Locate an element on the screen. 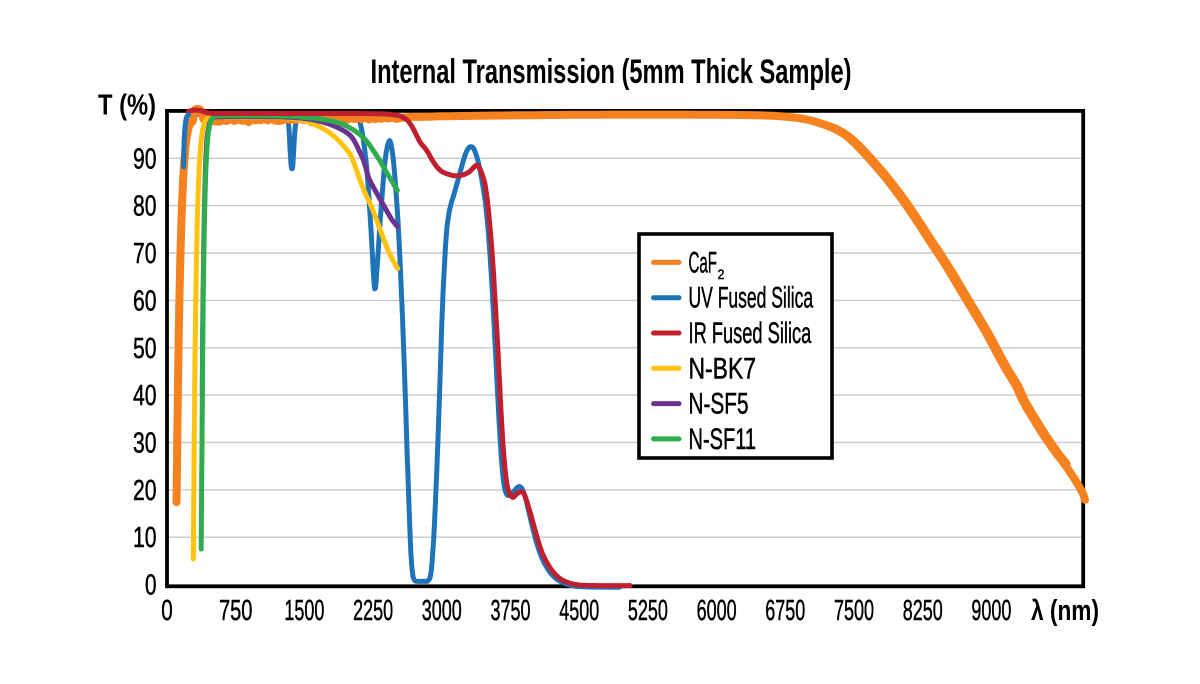 This screenshot has height=684, width=1200. svg-text: N-SF5 is located at coordinates (719, 404).